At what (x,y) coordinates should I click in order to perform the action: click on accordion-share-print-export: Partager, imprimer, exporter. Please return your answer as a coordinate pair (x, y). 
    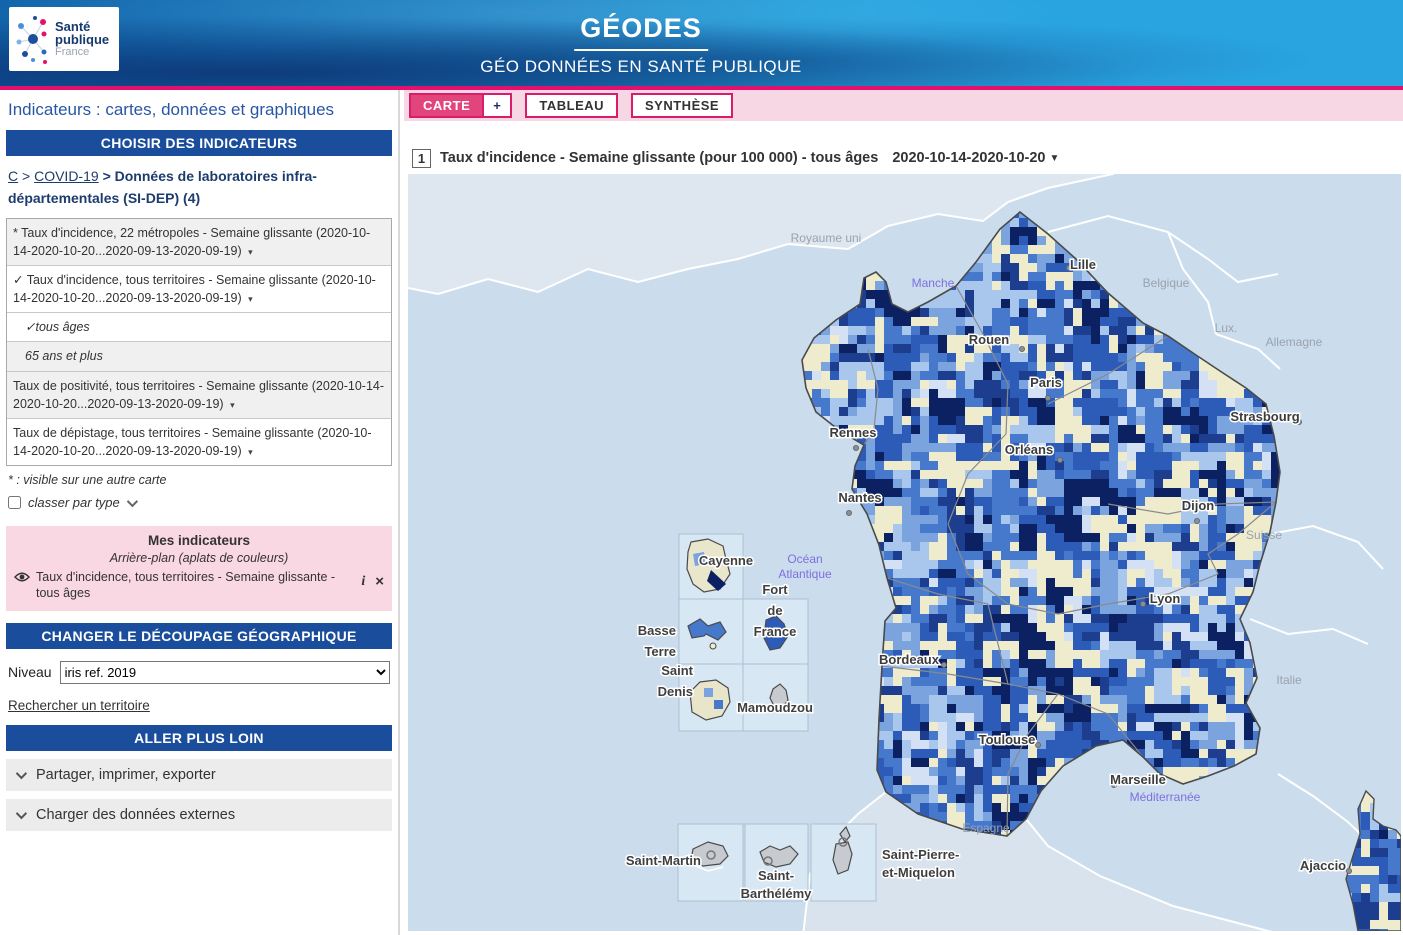
    Looking at the image, I should click on (199, 774).